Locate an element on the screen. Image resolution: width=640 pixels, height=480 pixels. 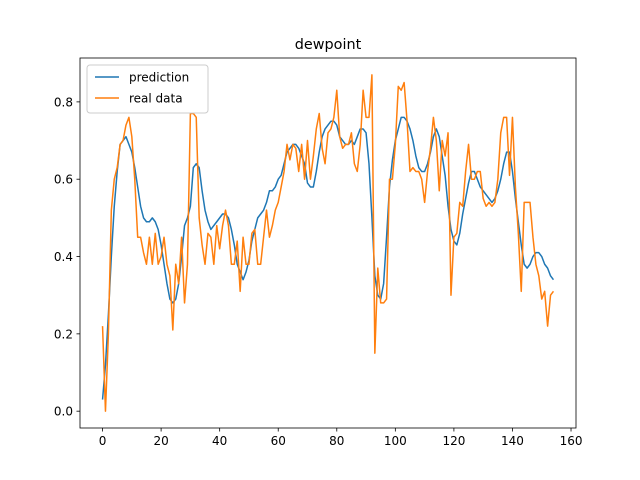
x-tick-label: 60 is located at coordinates (278, 441).